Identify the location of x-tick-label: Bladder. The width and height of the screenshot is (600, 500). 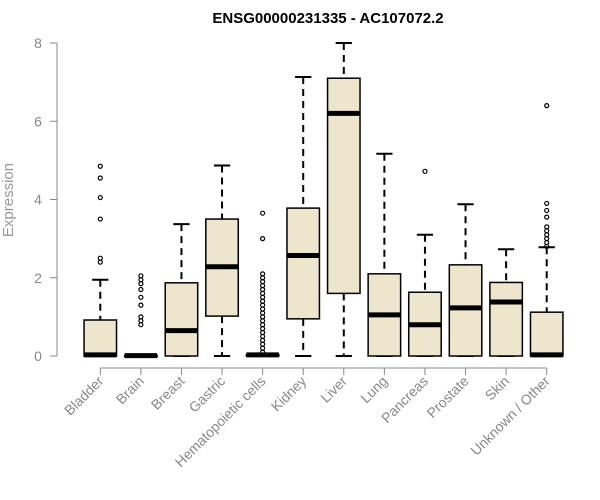
(84, 396).